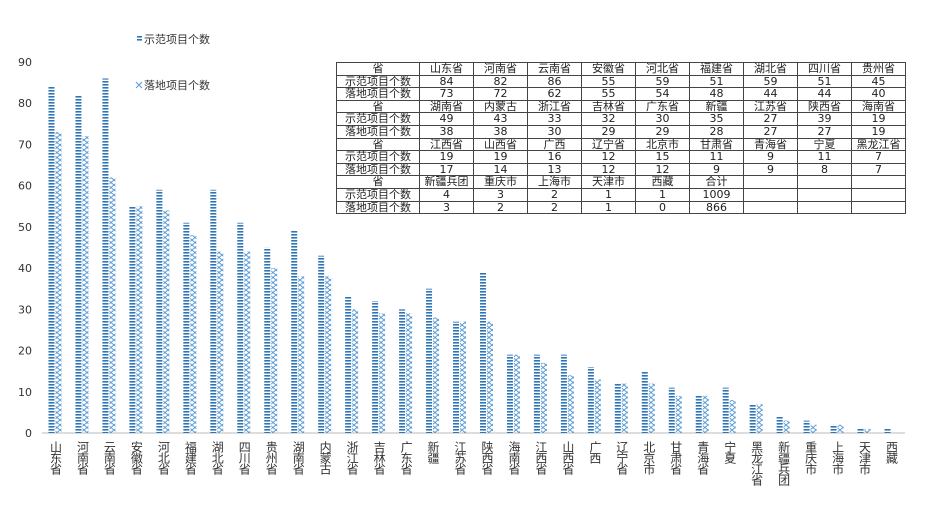 The image size is (925, 506). I want to click on legend-label: 示范项目个数, so click(177, 39).